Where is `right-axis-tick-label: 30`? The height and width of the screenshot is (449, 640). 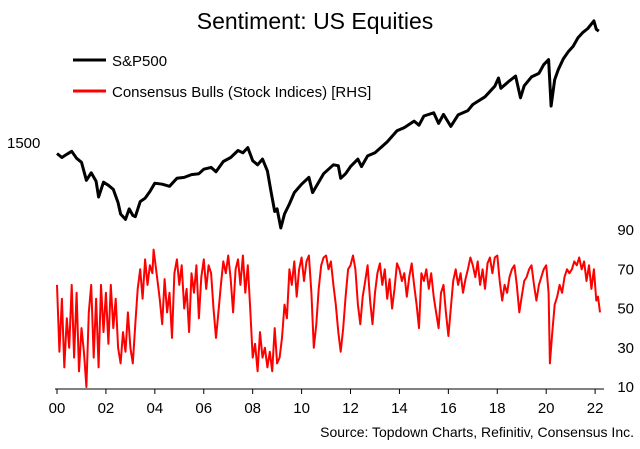
right-axis-tick-label: 30 is located at coordinates (625, 348).